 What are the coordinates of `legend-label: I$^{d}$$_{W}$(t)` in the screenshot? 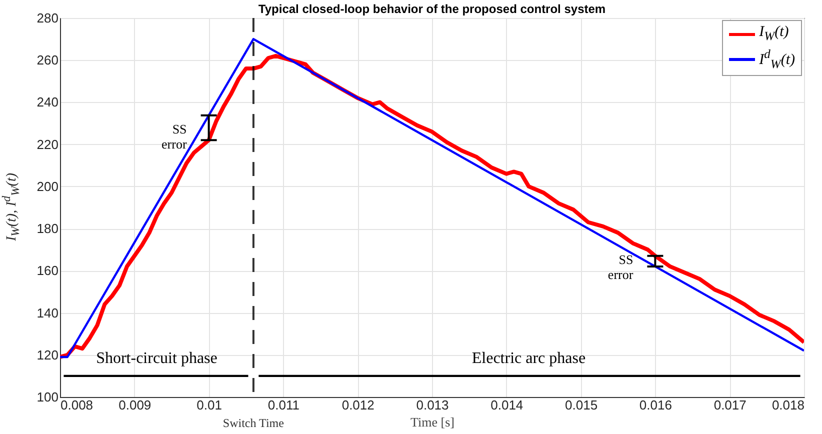 It's located at (777, 59).